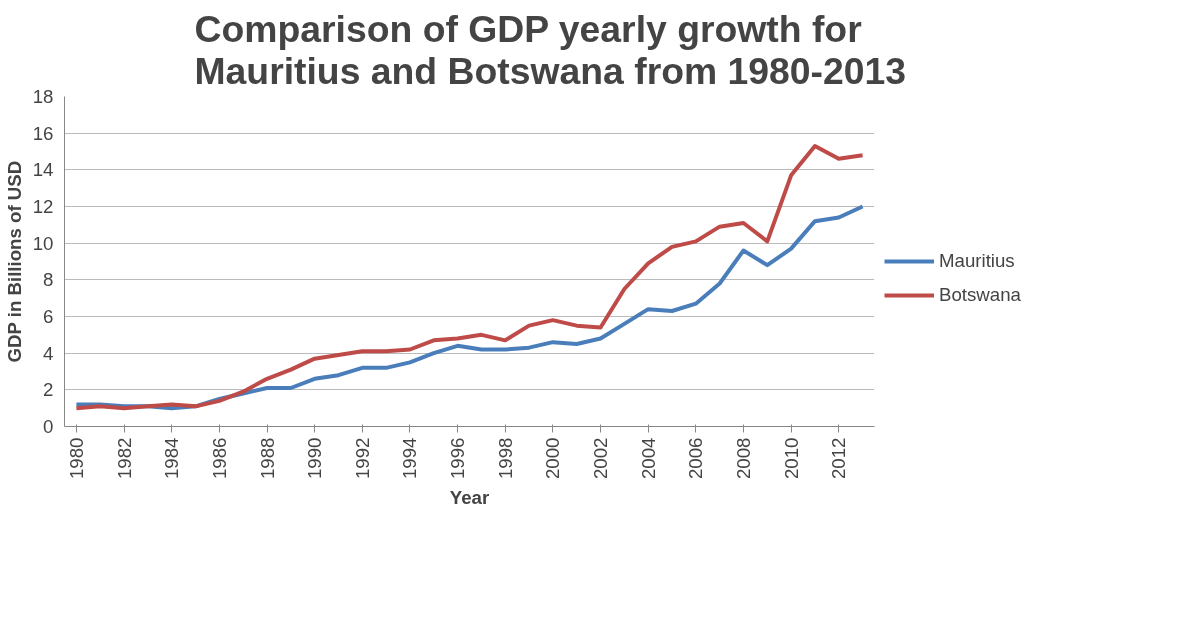 This screenshot has height=636, width=1181. What do you see at coordinates (48, 280) in the screenshot?
I see `y-tick-label: 8` at bounding box center [48, 280].